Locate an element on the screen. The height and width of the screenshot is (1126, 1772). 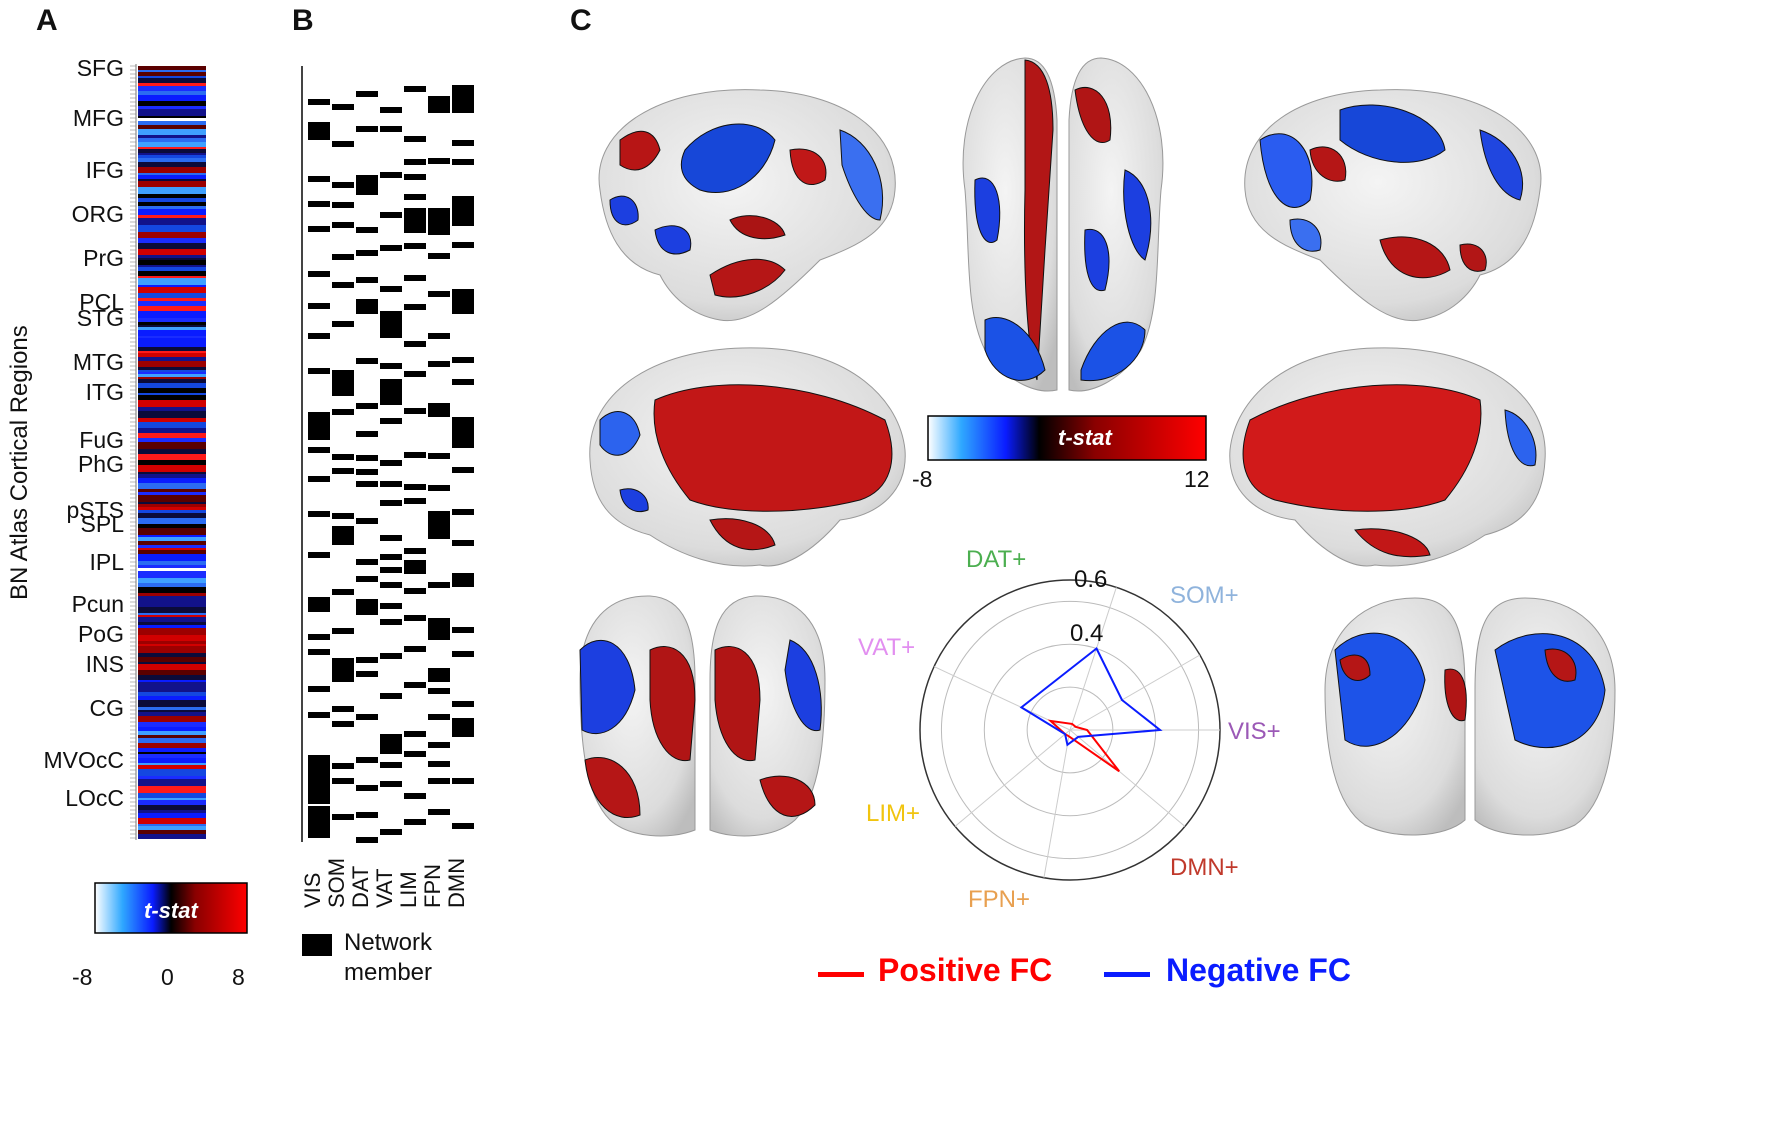
network-membership-matrix is located at coordinates (387, 454).